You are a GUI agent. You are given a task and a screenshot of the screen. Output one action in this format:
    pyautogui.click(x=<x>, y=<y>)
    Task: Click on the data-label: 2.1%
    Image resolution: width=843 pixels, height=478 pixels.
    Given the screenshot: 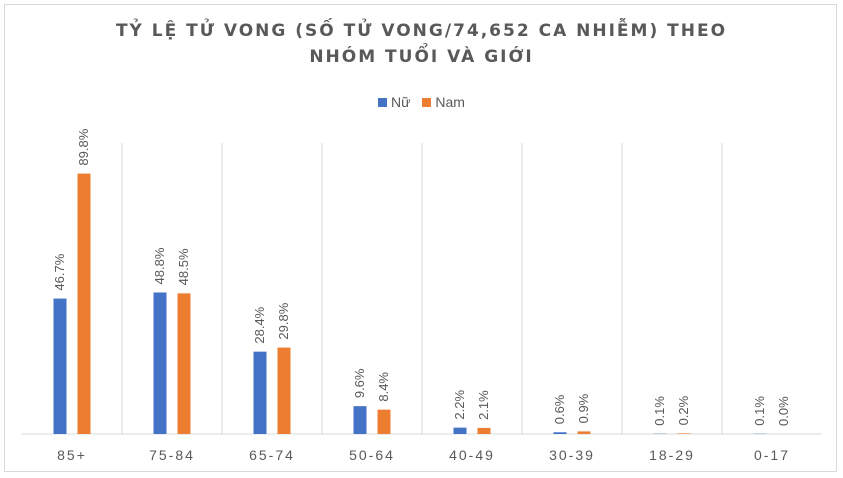 What is the action you would take?
    pyautogui.click(x=483, y=405)
    